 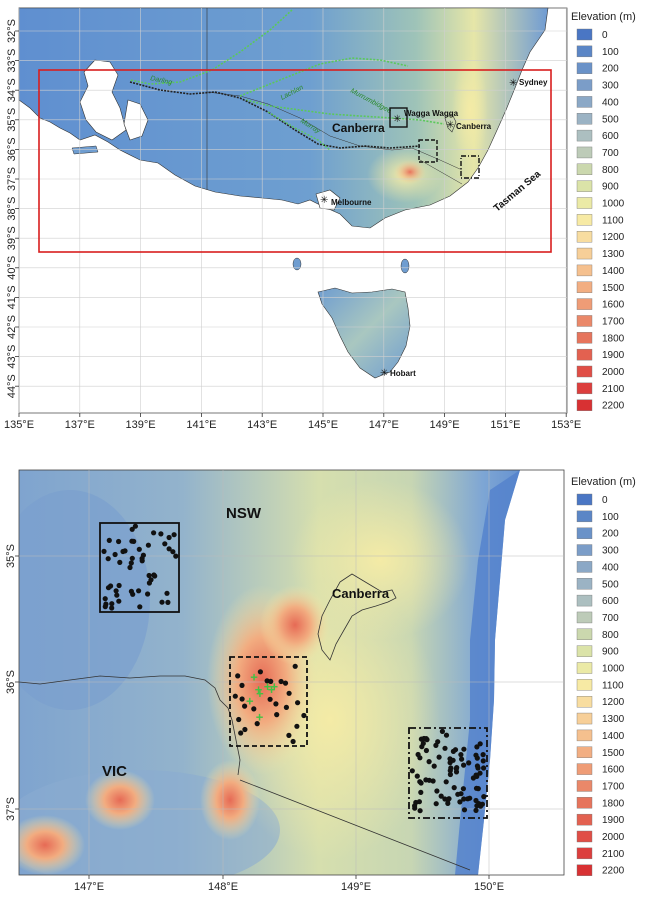 What do you see at coordinates (364, 333) in the screenshot?
I see `top-tasmania` at bounding box center [364, 333].